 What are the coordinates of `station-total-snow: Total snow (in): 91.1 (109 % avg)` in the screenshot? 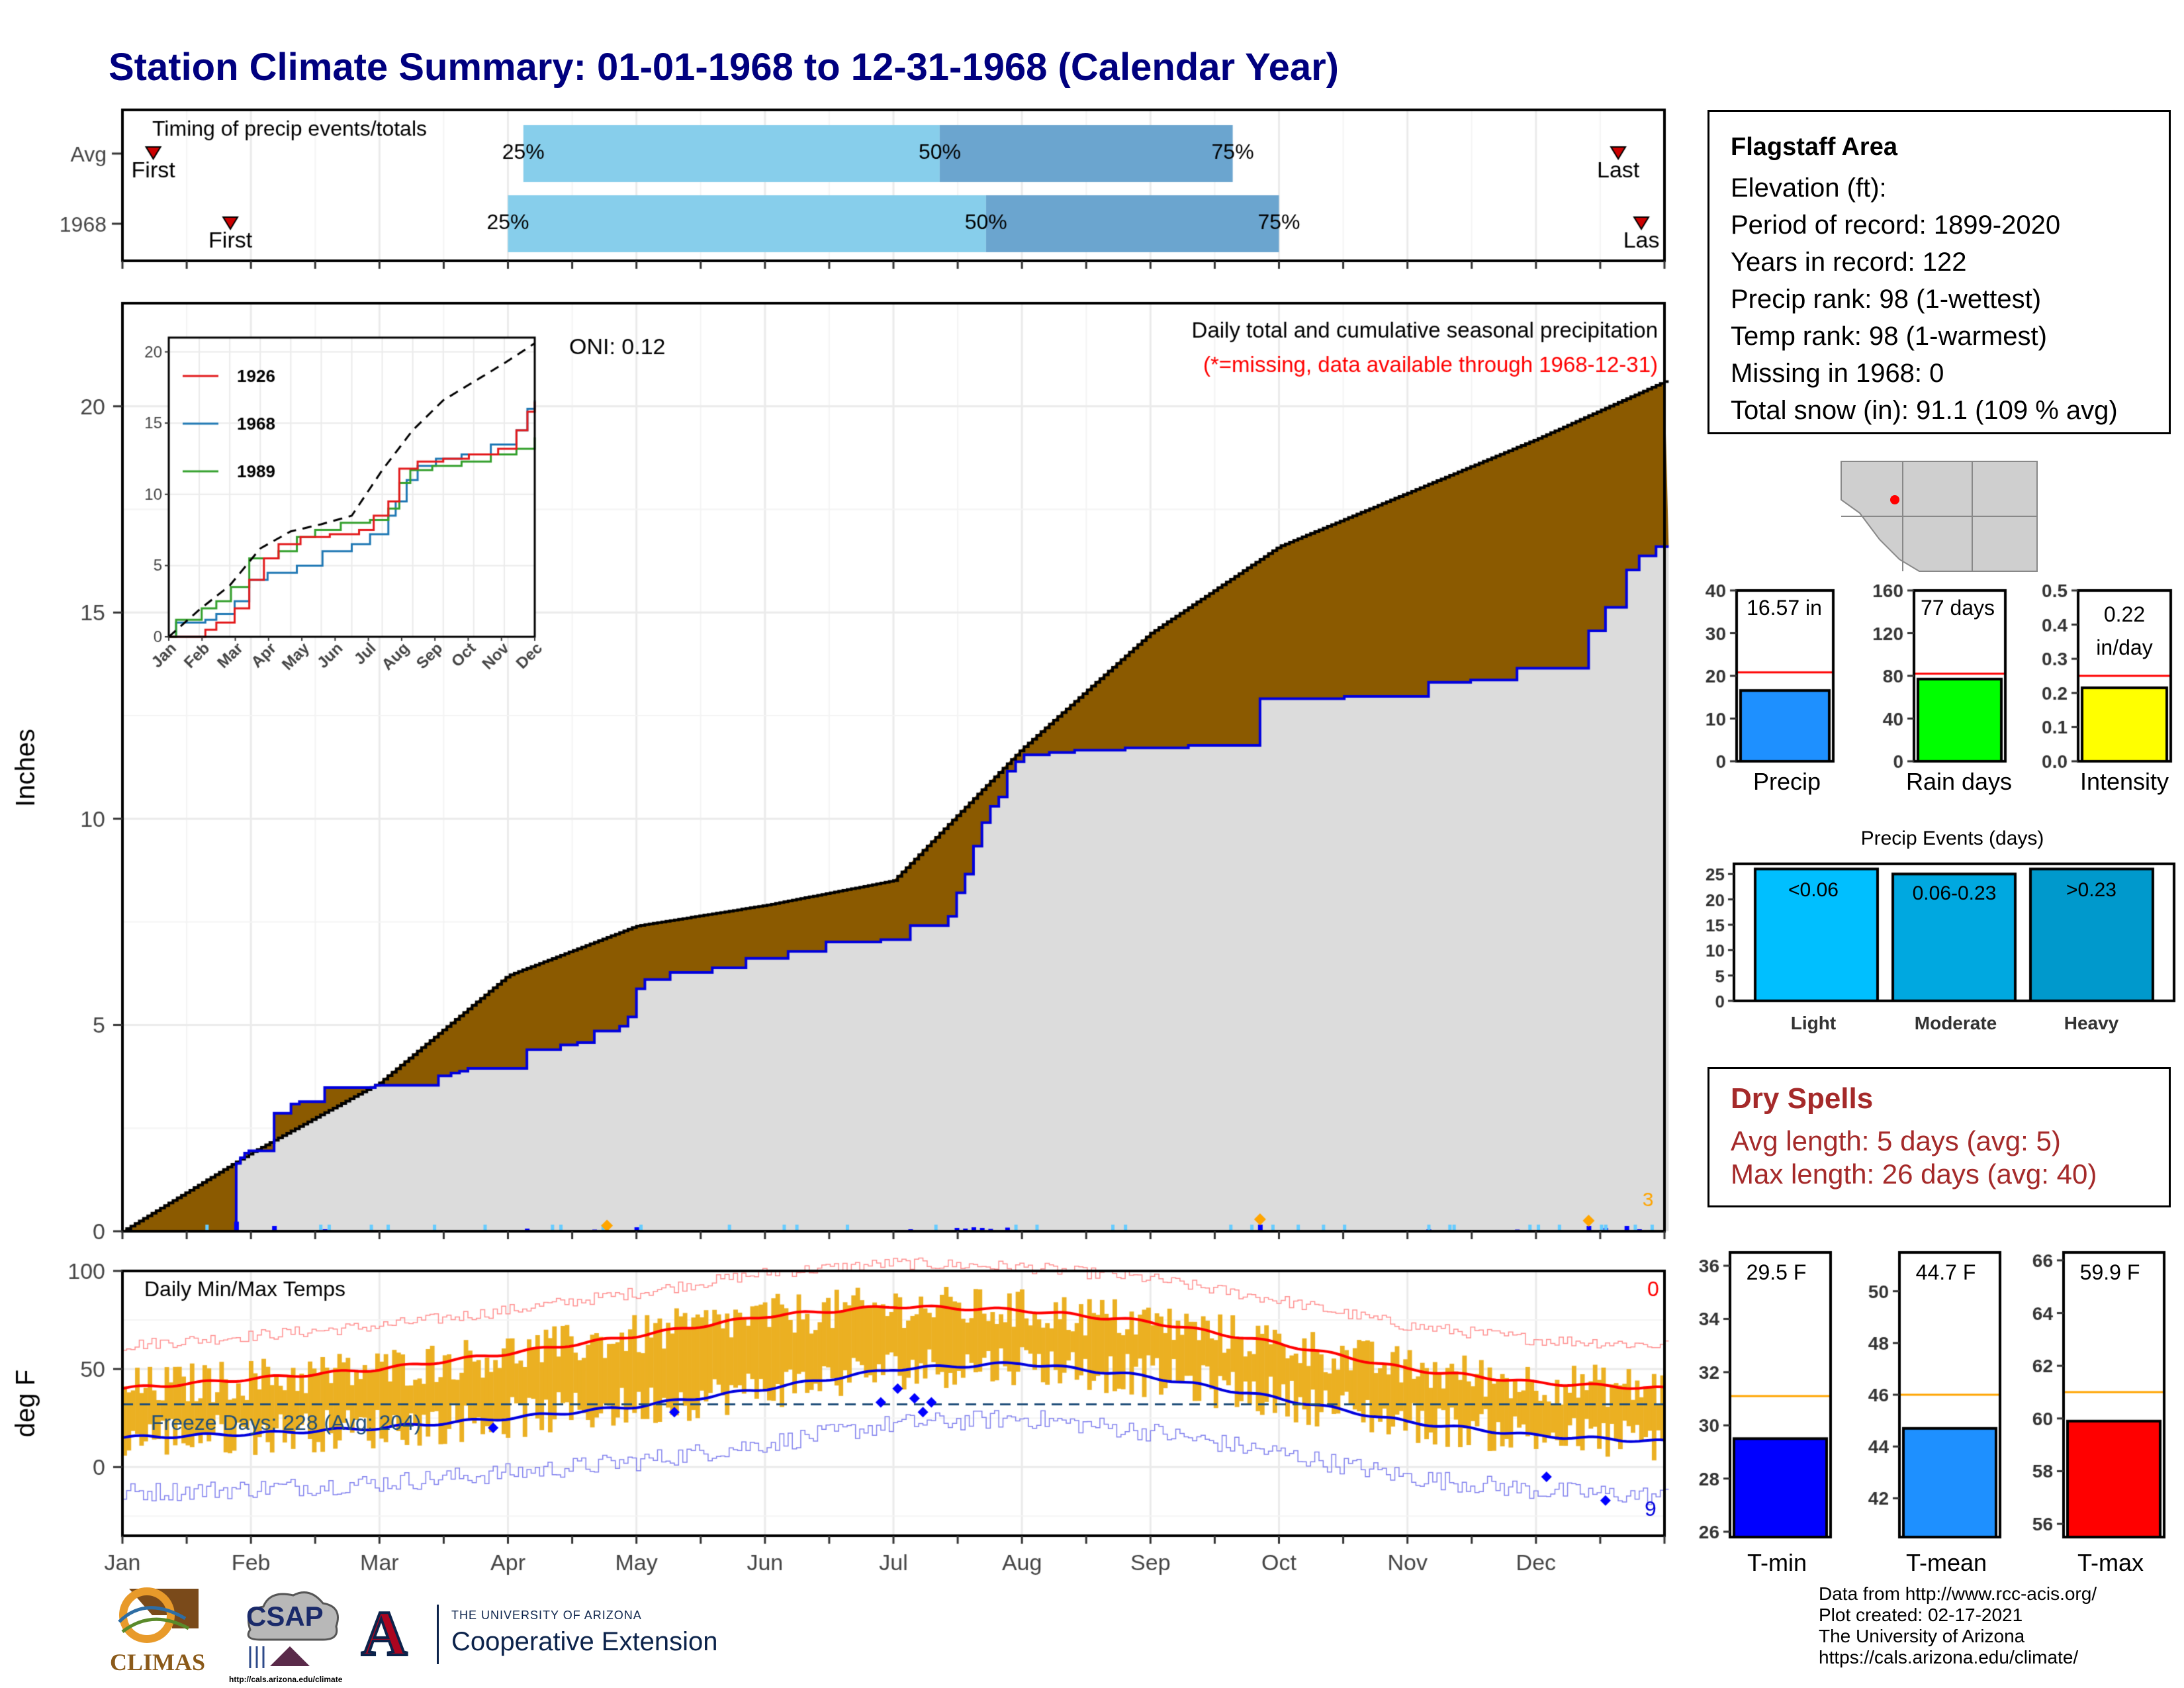 It's located at (1925, 410).